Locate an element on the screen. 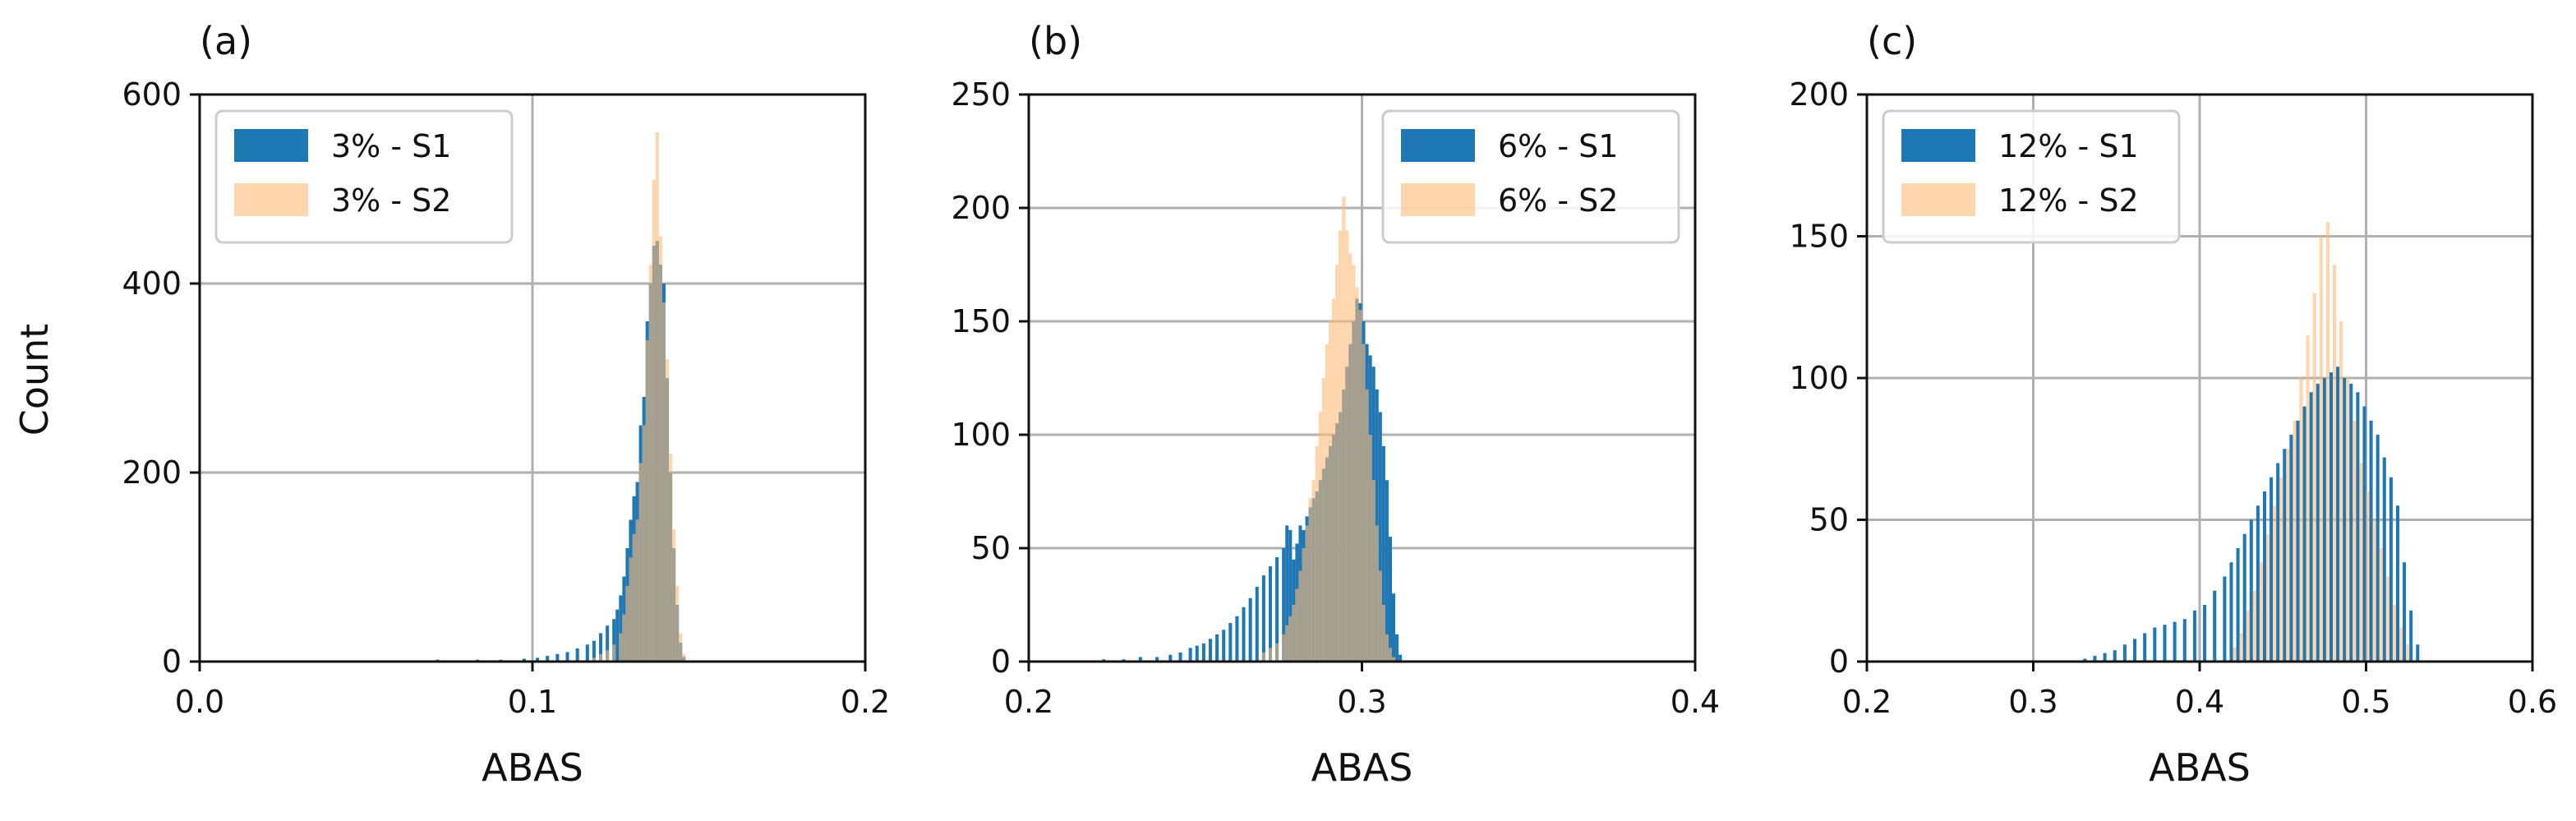  panel-label: (a) is located at coordinates (226, 41).